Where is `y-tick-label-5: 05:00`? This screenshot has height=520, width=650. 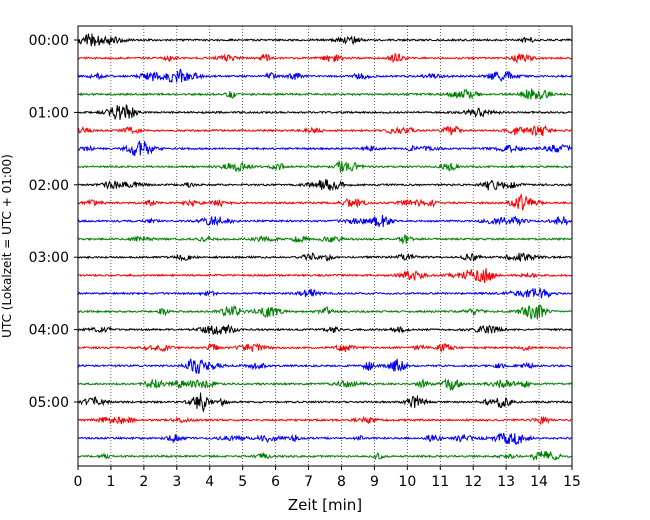
y-tick-label-5: 05:00 is located at coordinates (49, 403).